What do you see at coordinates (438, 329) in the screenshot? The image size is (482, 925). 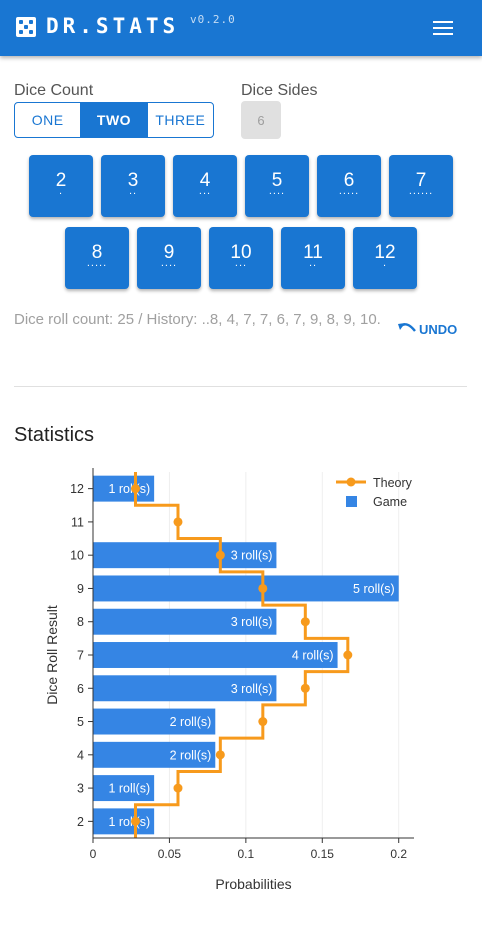 I see `undo-label: UNDO` at bounding box center [438, 329].